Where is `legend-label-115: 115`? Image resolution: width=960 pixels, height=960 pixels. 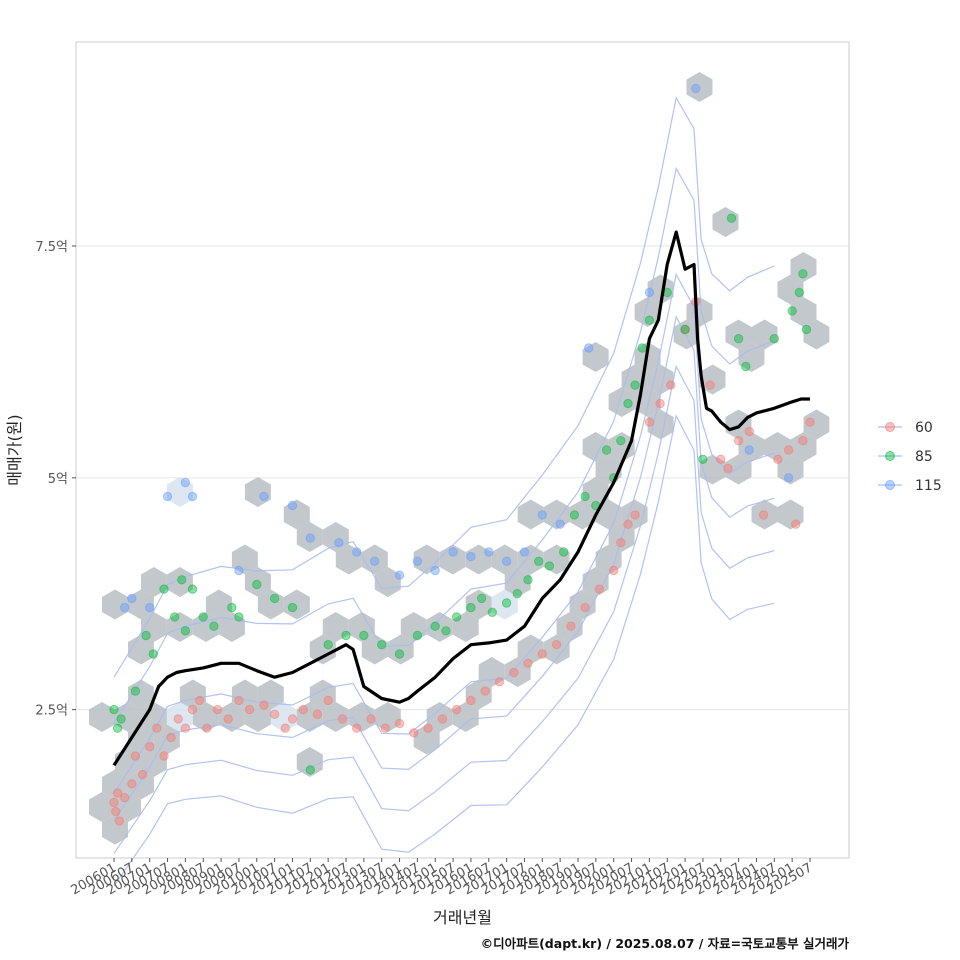 legend-label-115: 115 is located at coordinates (928, 486).